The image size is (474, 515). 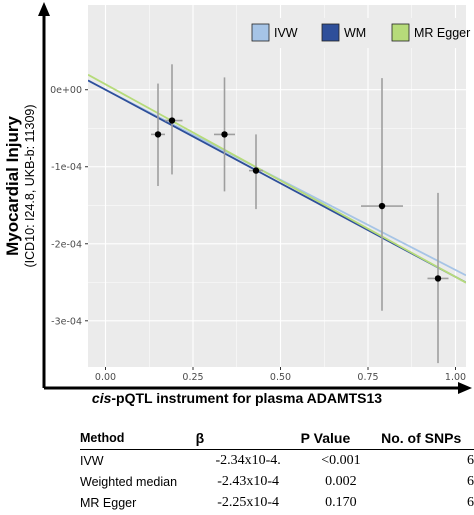 I want to click on header-beta: β, so click(x=248, y=439).